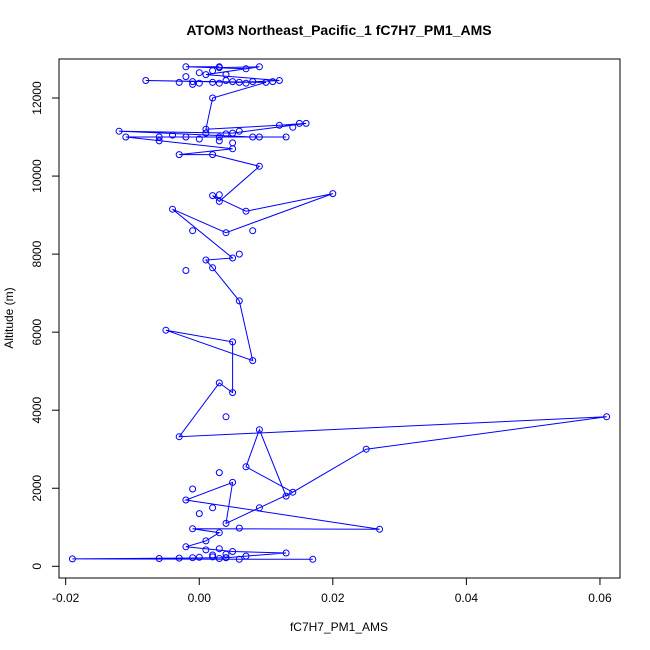  What do you see at coordinates (339, 627) in the screenshot?
I see `x-axis-label: fC7H7_PM1_AMS` at bounding box center [339, 627].